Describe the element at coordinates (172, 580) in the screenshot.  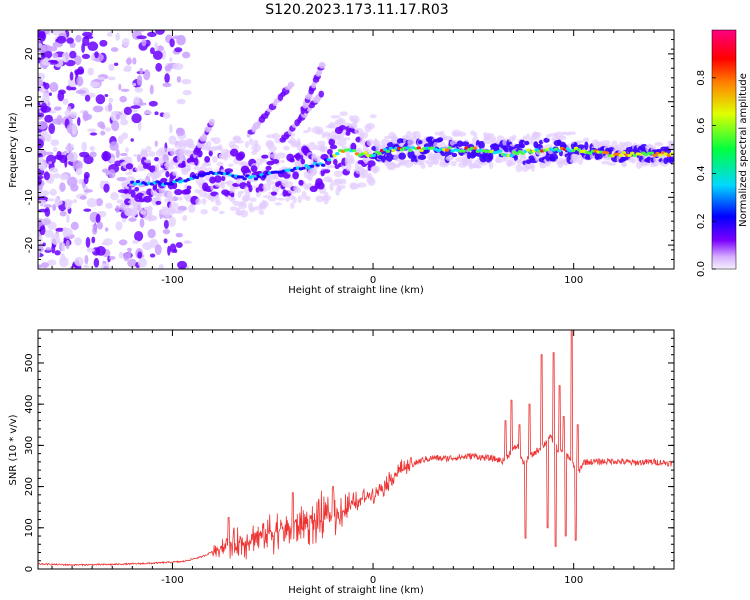
I see `x-tick-label: -100` at that location.